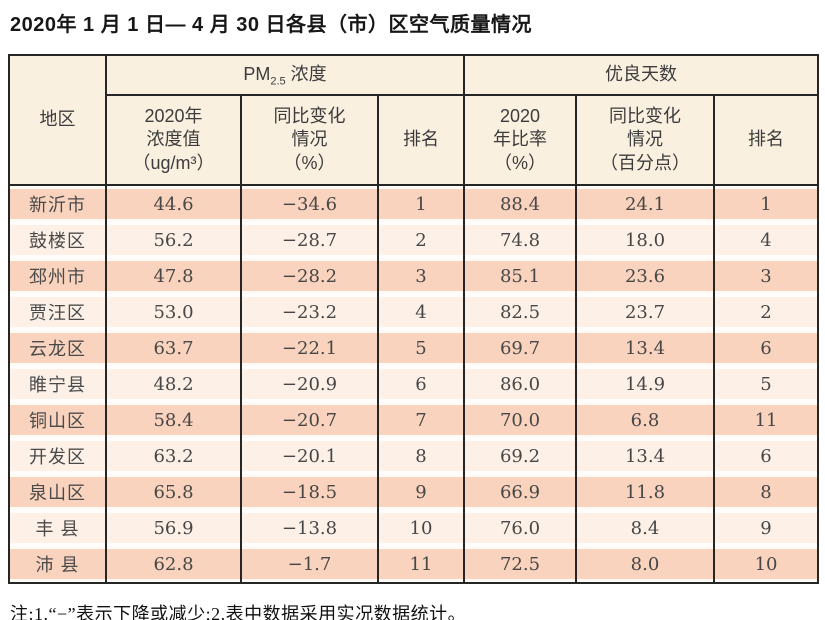  What do you see at coordinates (766, 276) in the screenshot?
I see `good-rank-cell: 3` at bounding box center [766, 276].